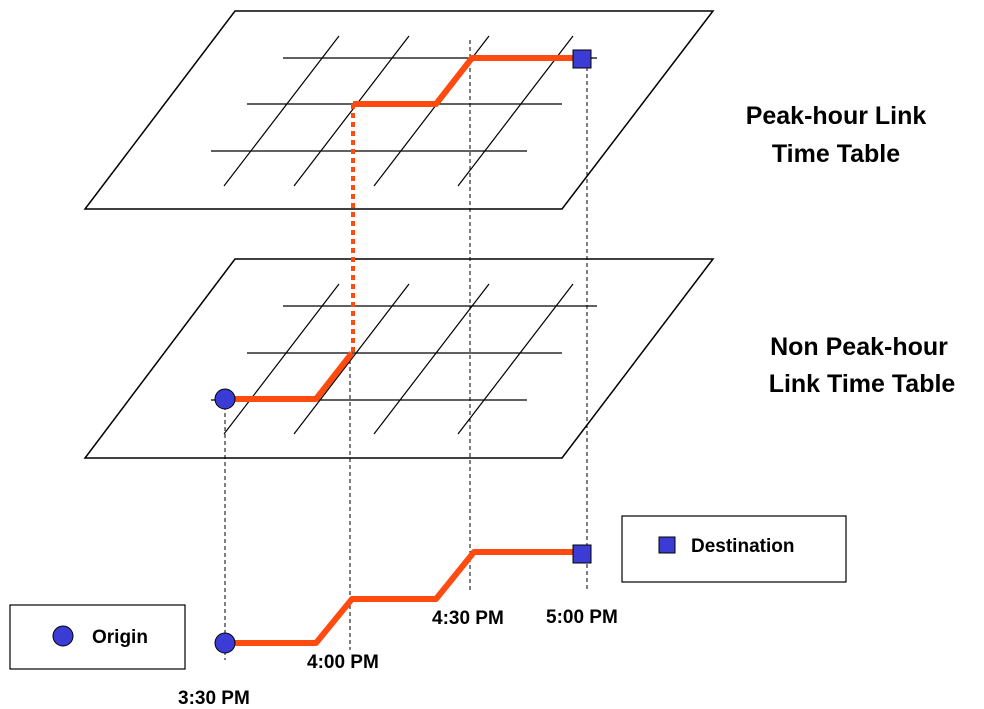 The width and height of the screenshot is (984, 709). What do you see at coordinates (582, 59) in the screenshot?
I see `destination-marker-icon` at bounding box center [582, 59].